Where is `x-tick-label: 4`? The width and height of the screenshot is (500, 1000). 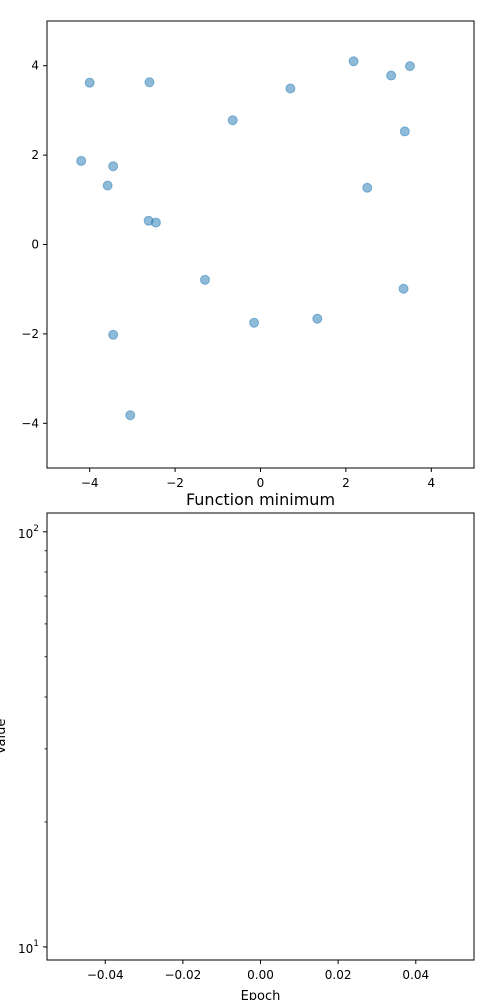
x-tick-label: 4 is located at coordinates (431, 483).